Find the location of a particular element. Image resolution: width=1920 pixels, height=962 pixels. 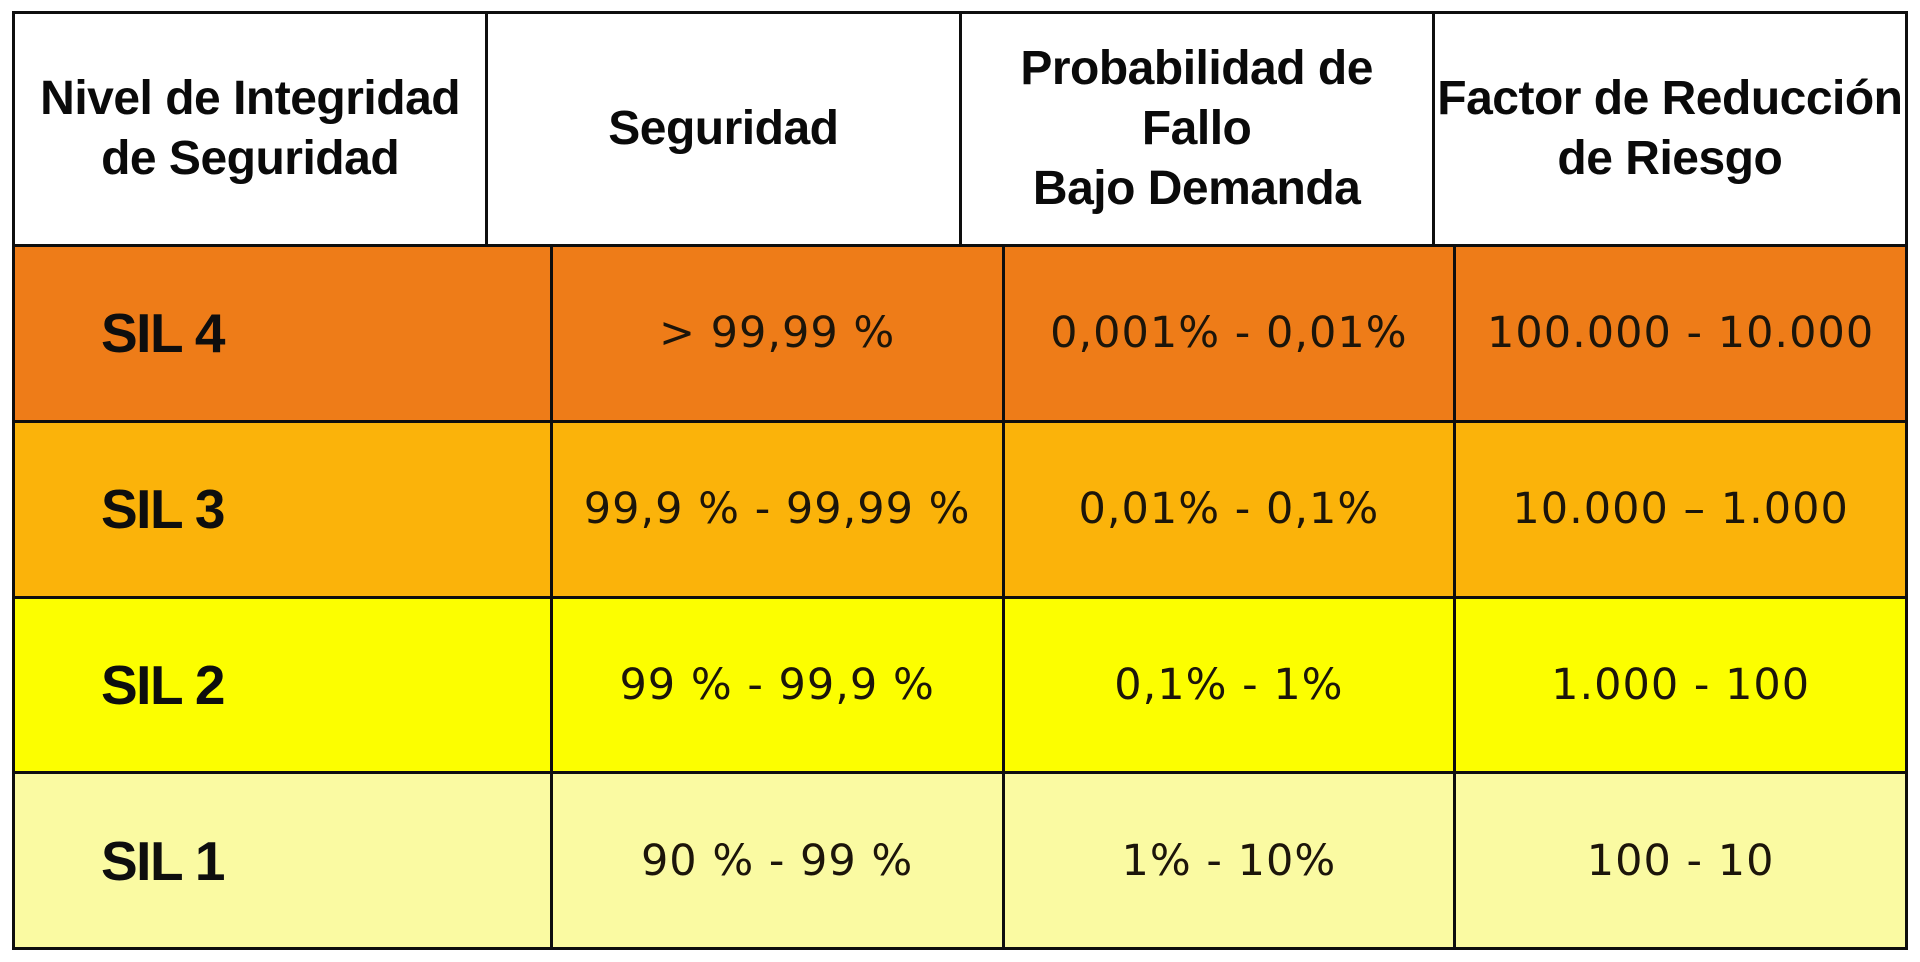

cell-sil1-level: SIL 1 is located at coordinates (163, 860).